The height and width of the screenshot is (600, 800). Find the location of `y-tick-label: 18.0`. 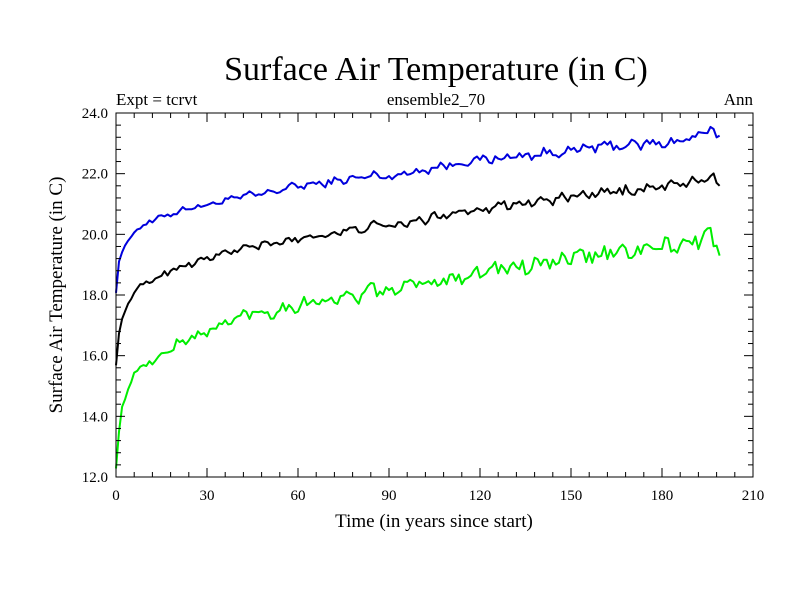

y-tick-label: 18.0 is located at coordinates (95, 296).